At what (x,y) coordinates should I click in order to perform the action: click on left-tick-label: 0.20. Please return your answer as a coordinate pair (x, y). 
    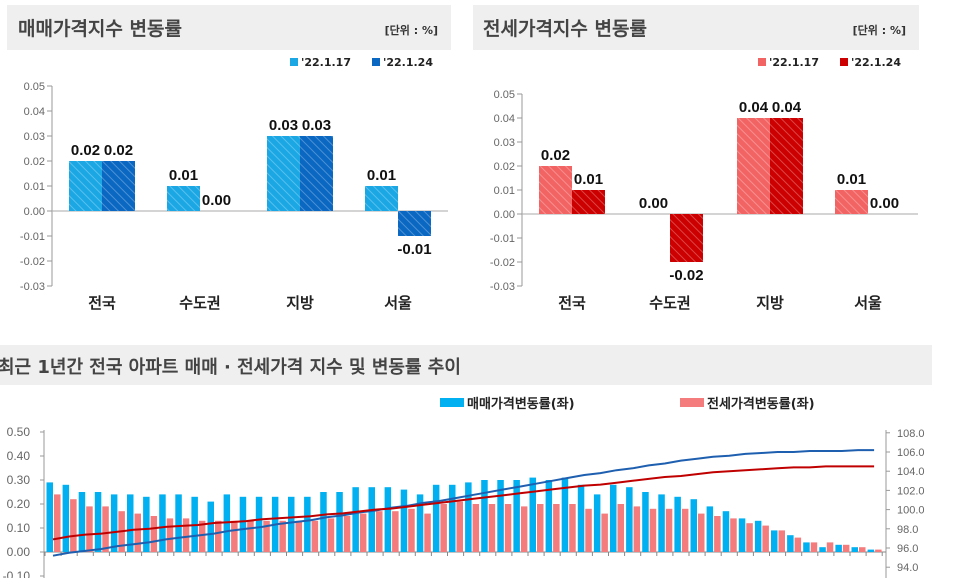
    Looking at the image, I should click on (19, 504).